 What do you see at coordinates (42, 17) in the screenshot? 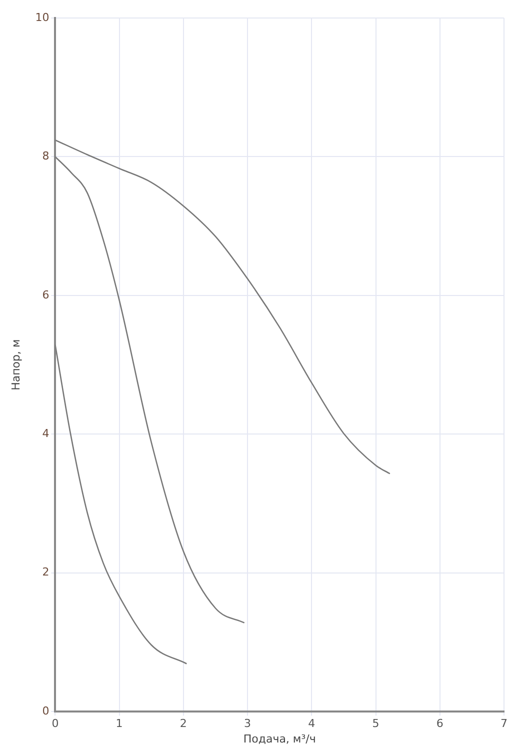
I see `y-tick-label: 10` at bounding box center [42, 17].